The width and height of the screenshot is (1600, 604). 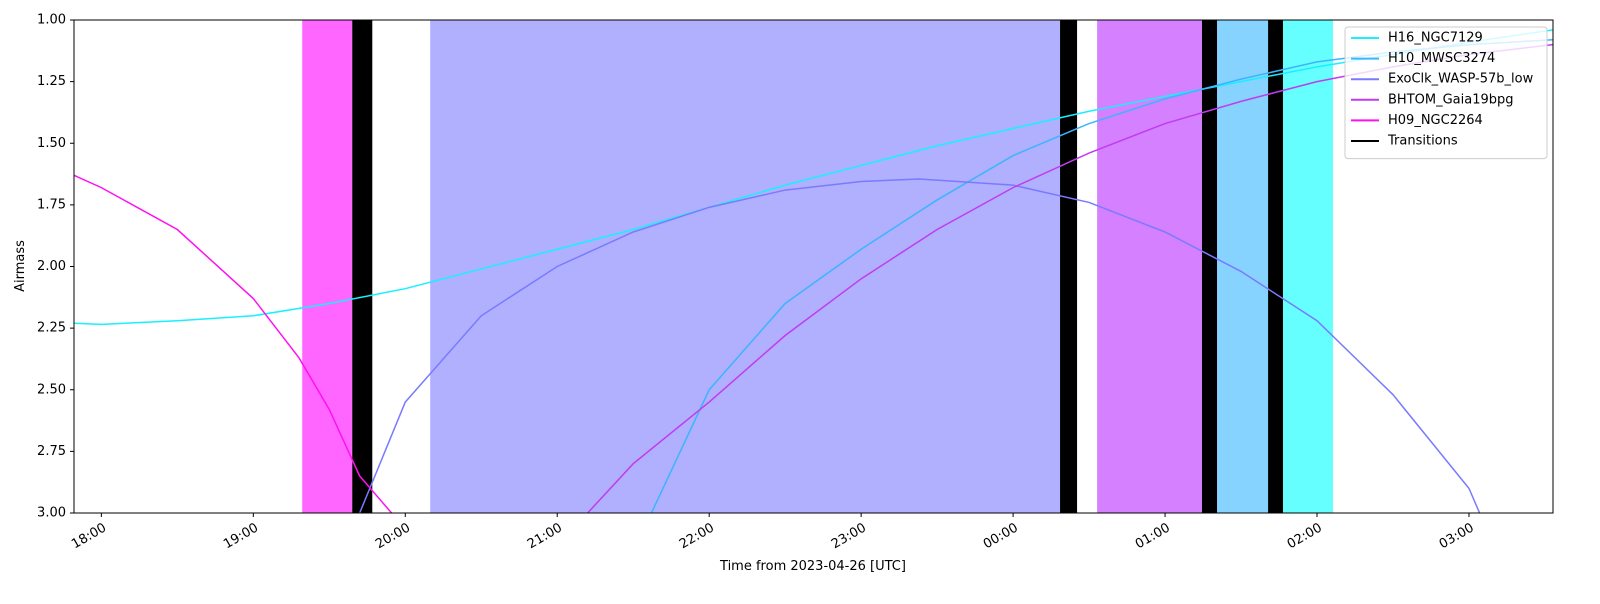 What do you see at coordinates (1461, 79) in the screenshot?
I see `legend-label: ExoClk_WASP-57b_low` at bounding box center [1461, 79].